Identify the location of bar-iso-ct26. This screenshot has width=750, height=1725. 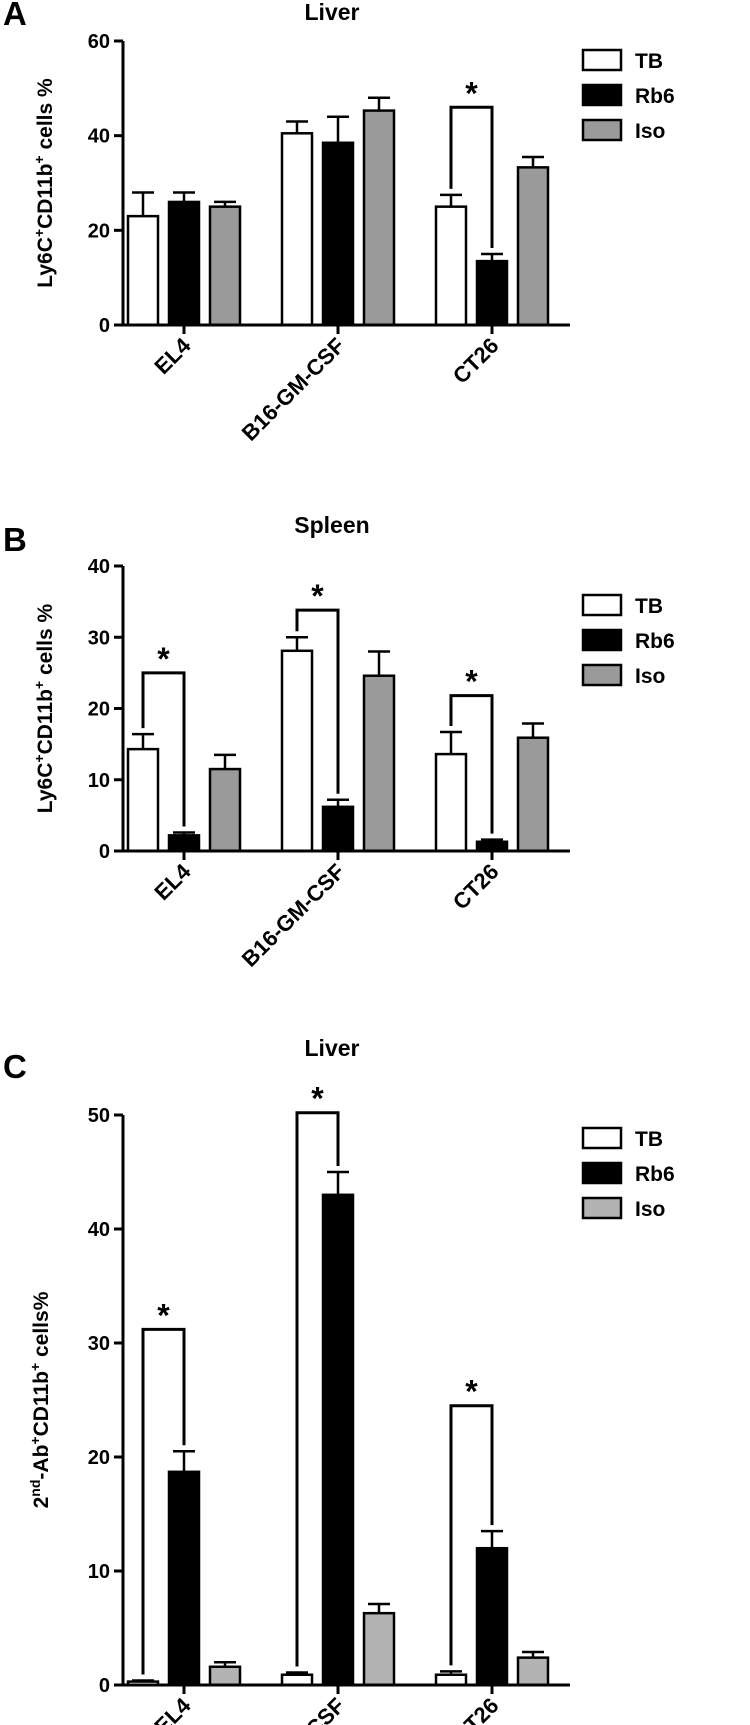
(533, 246).